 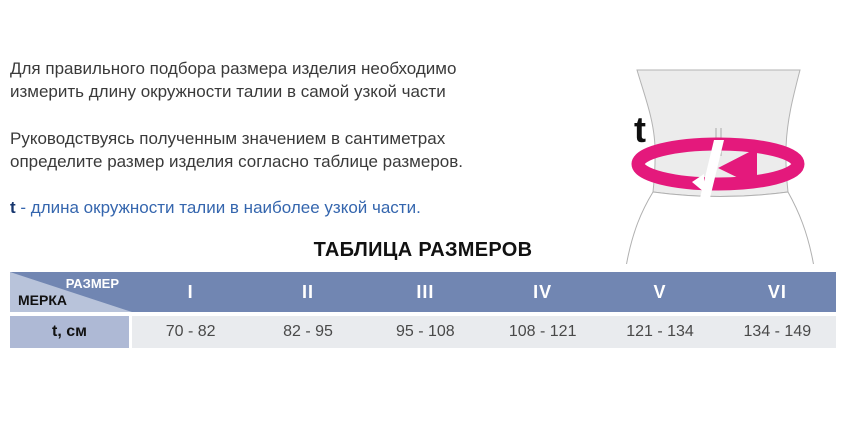 What do you see at coordinates (777, 291) in the screenshot?
I see `size-column-header: VI` at bounding box center [777, 291].